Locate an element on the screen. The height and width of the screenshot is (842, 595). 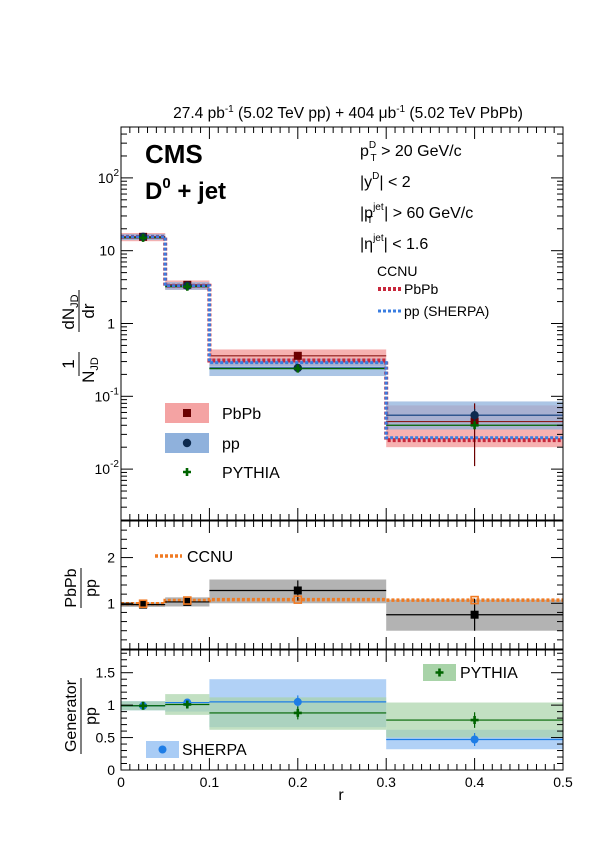
x-tick-label: 0.1 is located at coordinates (210, 782).